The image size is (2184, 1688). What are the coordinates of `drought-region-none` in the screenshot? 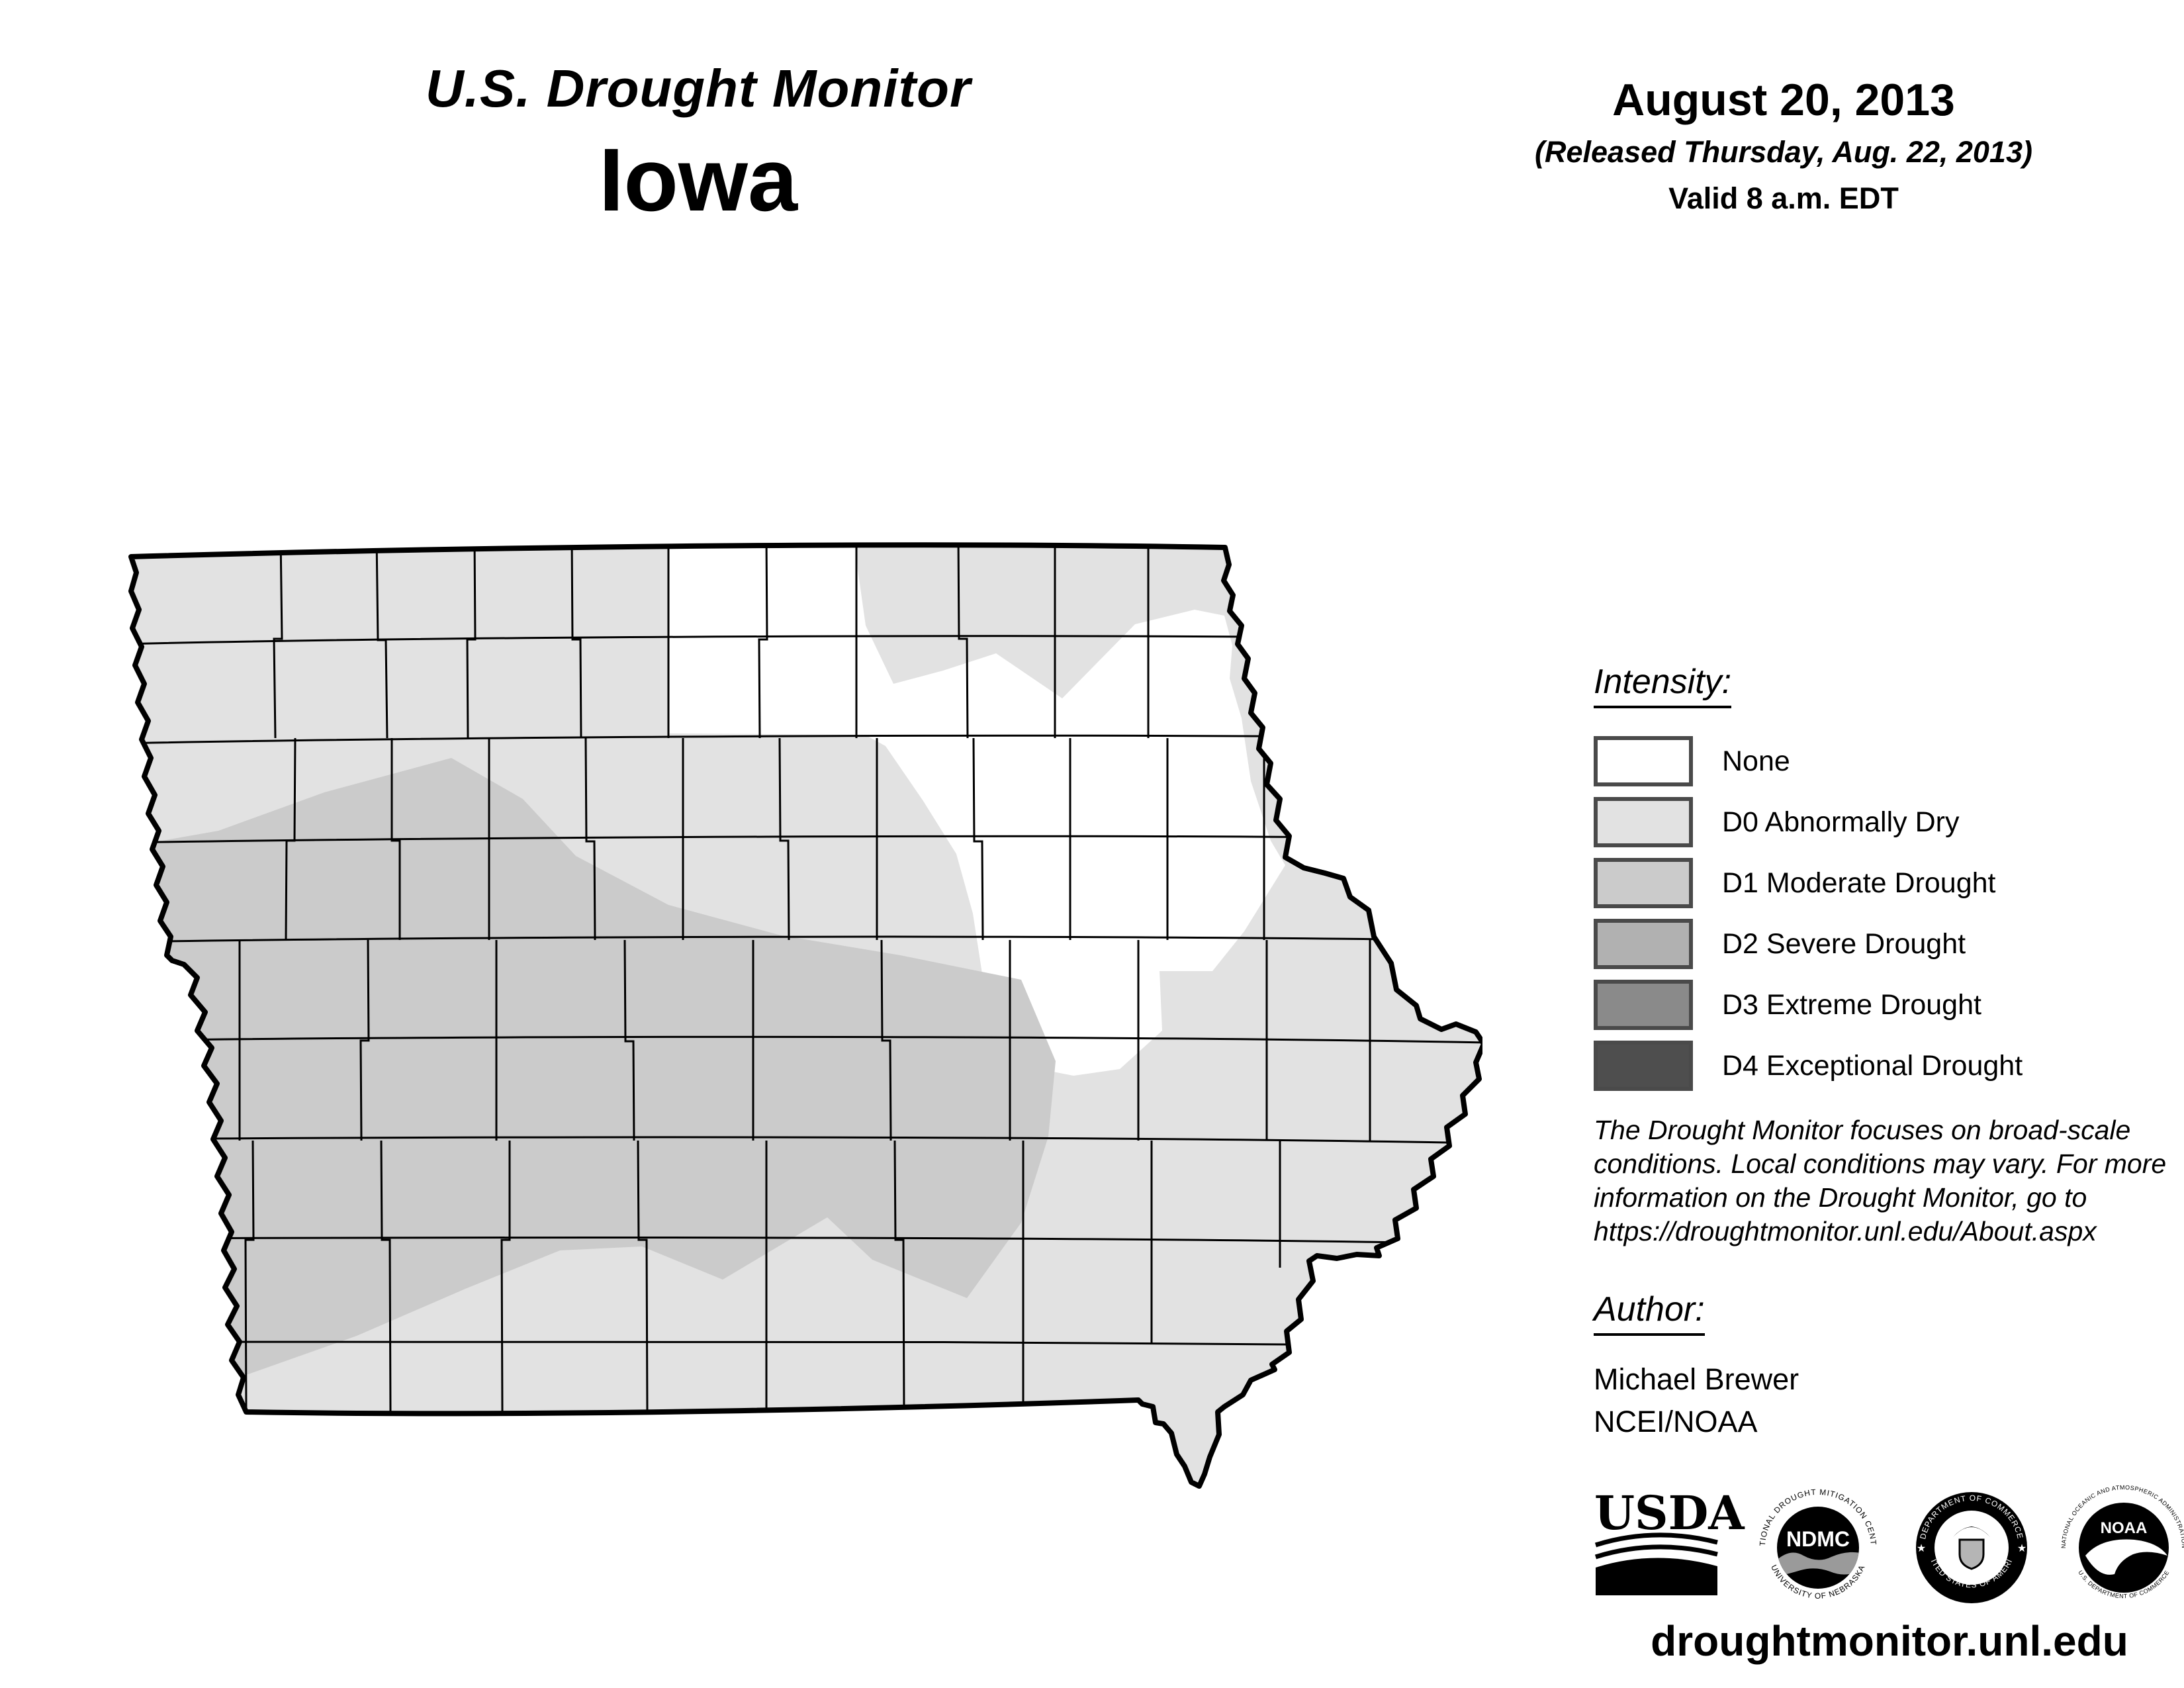 It's located at (977, 810).